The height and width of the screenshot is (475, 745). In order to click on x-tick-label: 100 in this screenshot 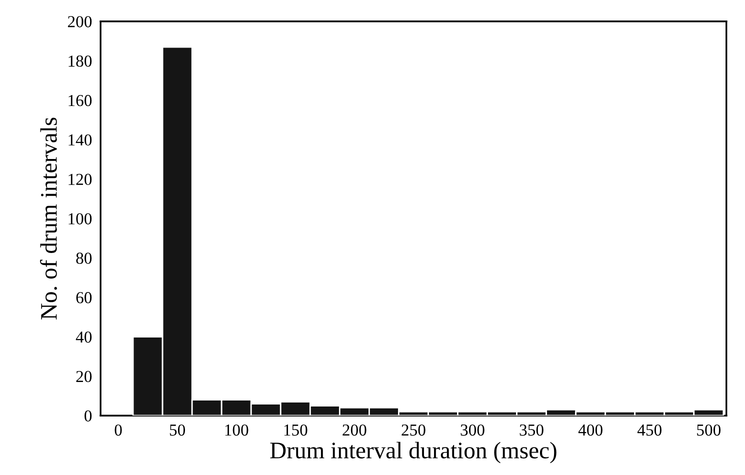, I will do `click(236, 430)`.